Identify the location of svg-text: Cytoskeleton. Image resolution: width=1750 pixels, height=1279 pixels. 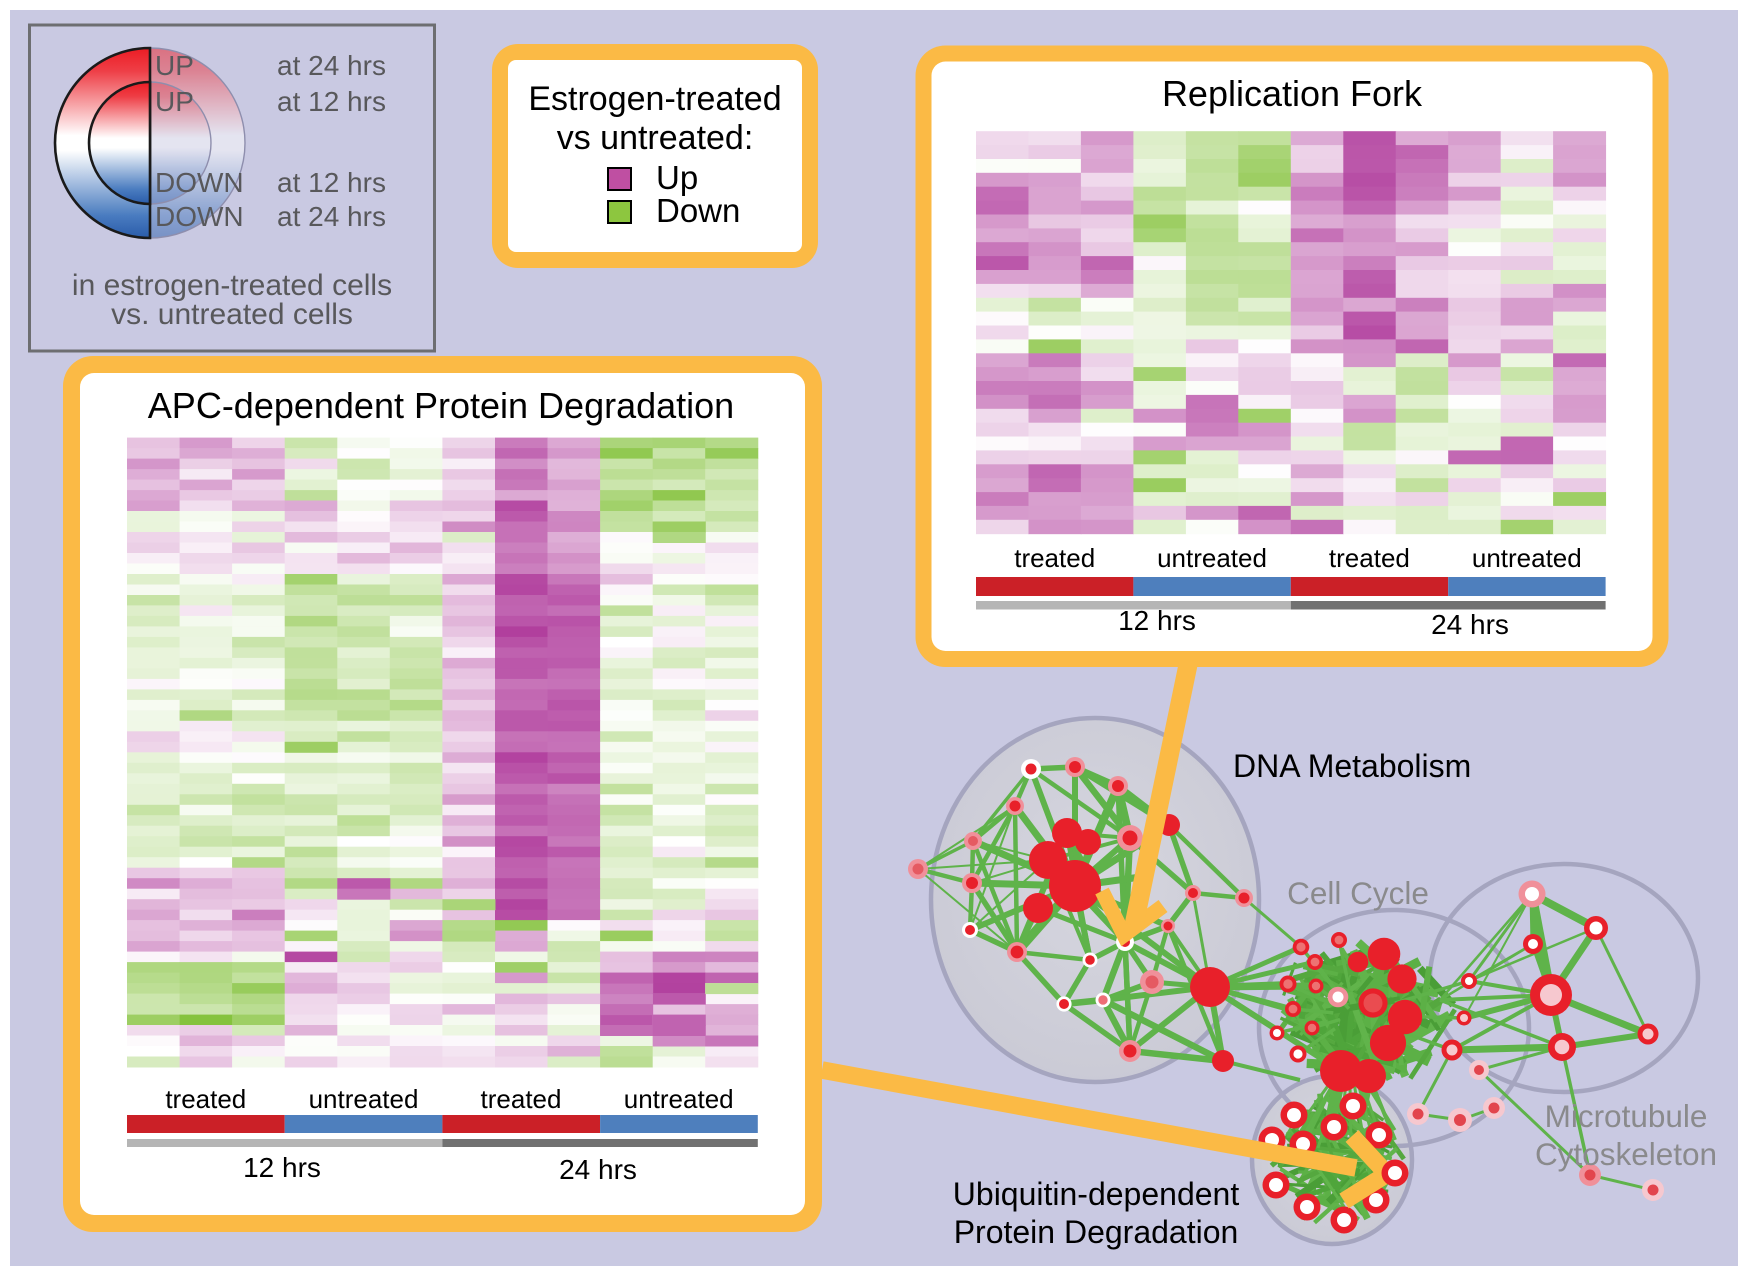
(1626, 1154).